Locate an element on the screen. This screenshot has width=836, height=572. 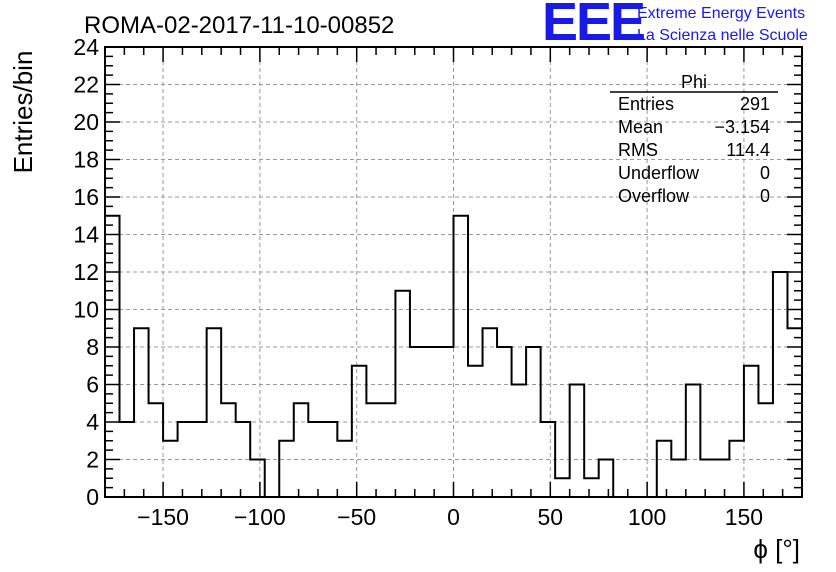
stats-value-overflow: 0 is located at coordinates (765, 196).